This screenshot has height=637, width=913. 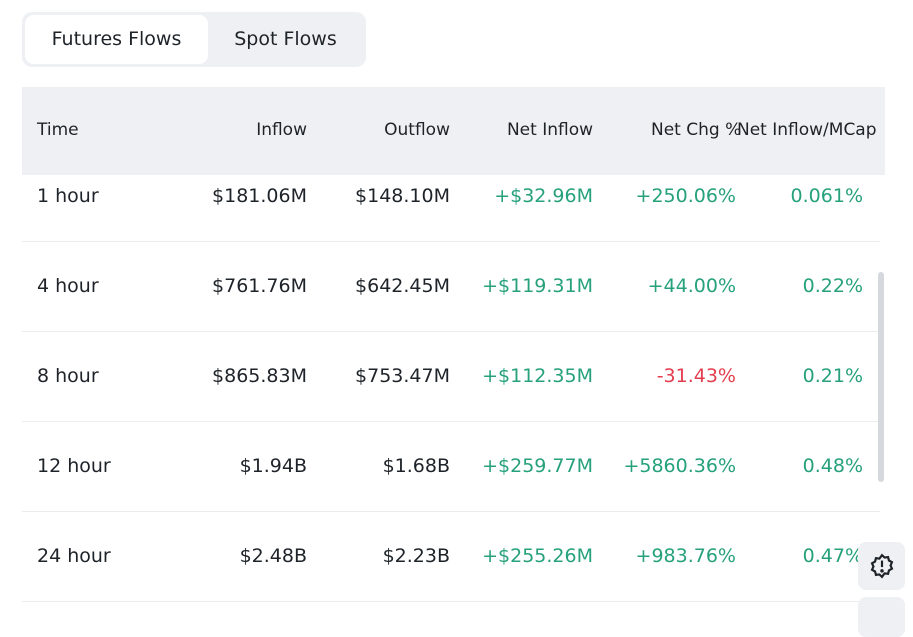 I want to click on cell-outflow: $753.47M, so click(x=402, y=376).